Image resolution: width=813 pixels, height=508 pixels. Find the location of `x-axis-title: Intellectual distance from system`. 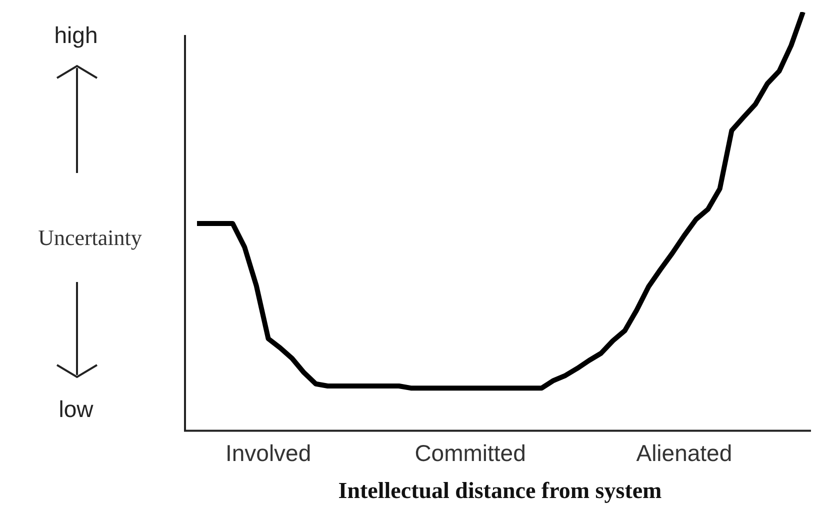

x-axis-title: Intellectual distance from system is located at coordinates (500, 491).